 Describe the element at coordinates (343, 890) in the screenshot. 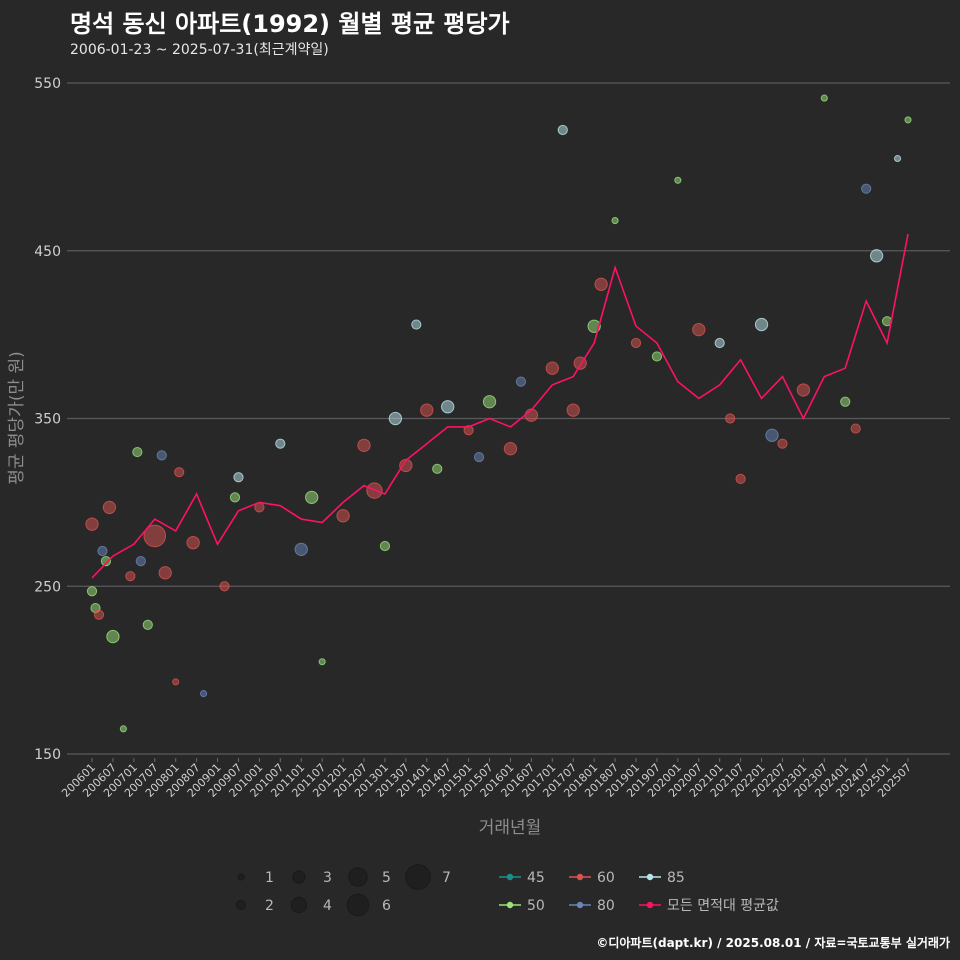

I see `size-legend: 1 2 3 4 5 6 7` at that location.